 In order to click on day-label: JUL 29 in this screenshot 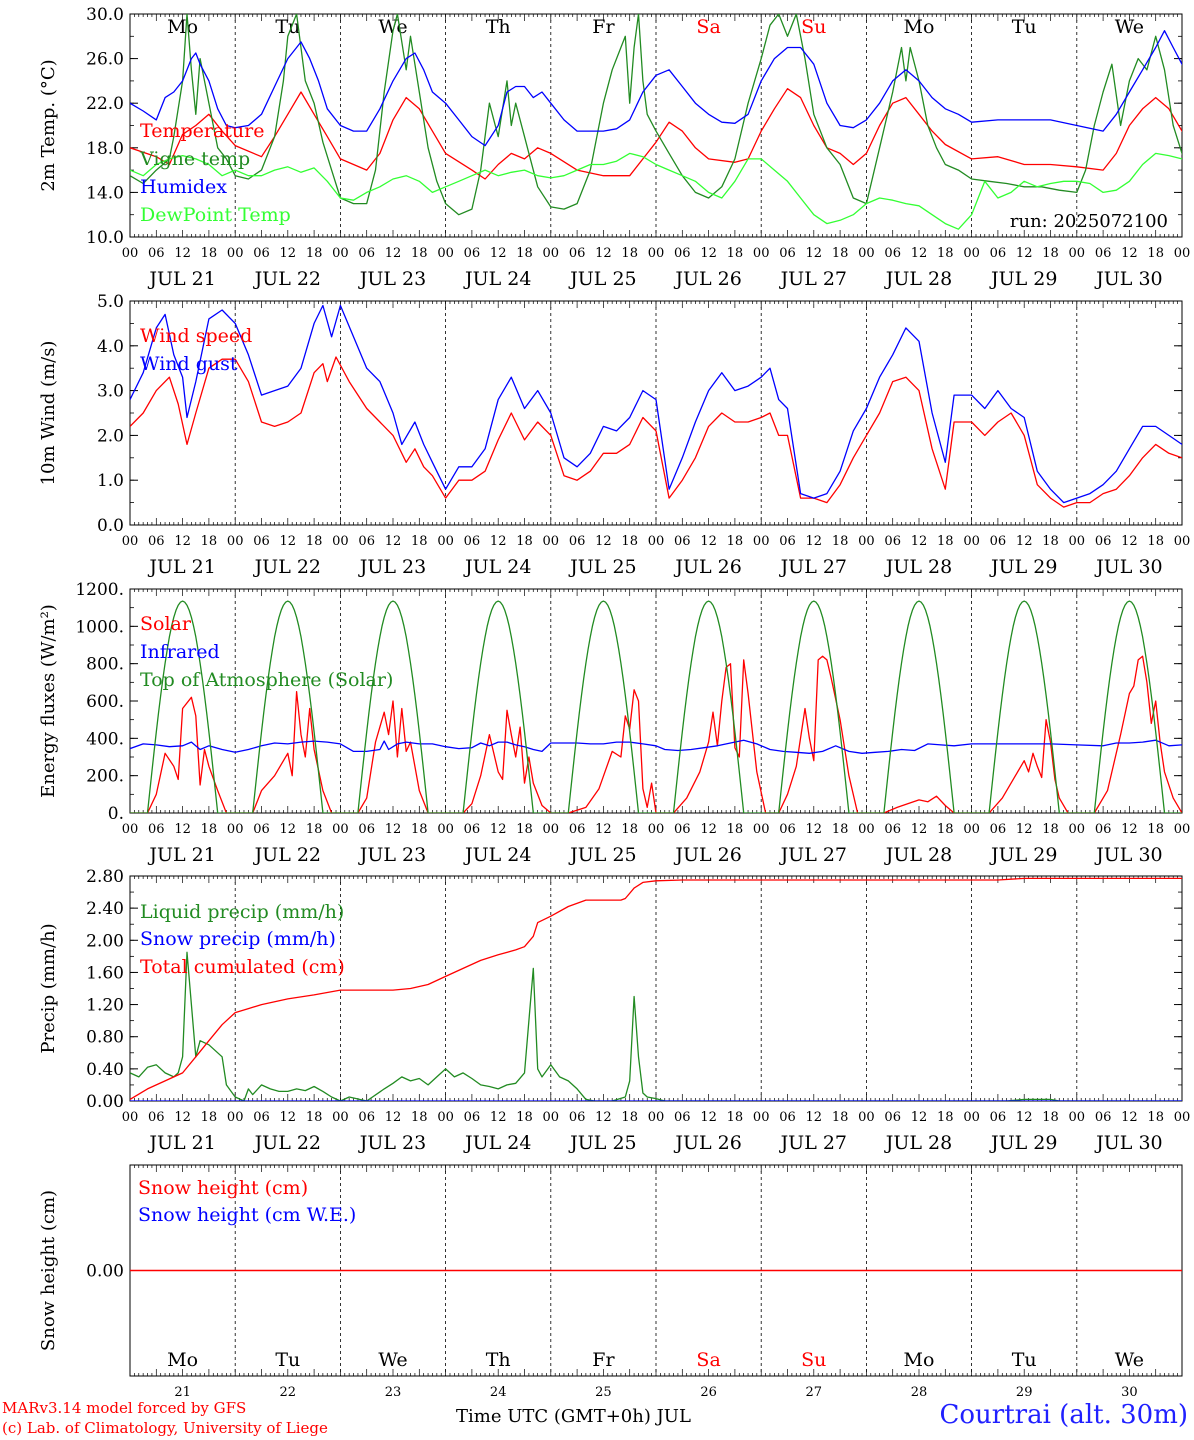, I will do `click(1023, 1143)`.